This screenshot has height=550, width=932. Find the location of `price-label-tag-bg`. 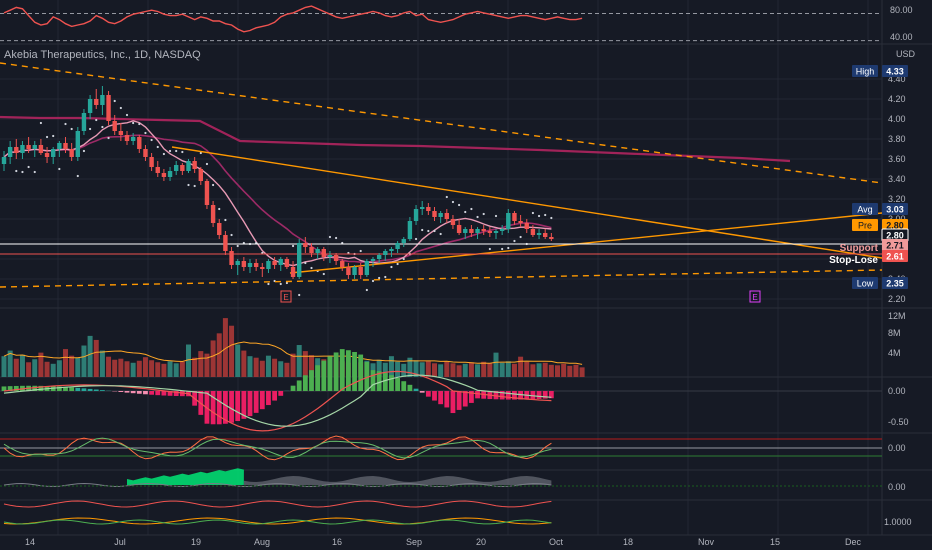

price-label-tag-bg is located at coordinates (865, 209).